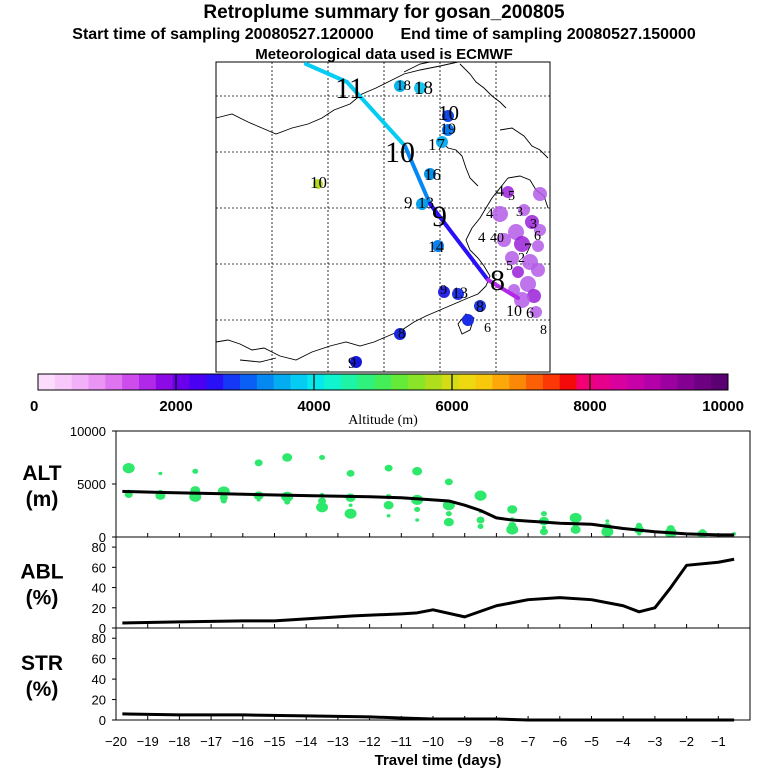 The image size is (768, 768). Describe the element at coordinates (428, 513) in the screenshot. I see `altitude-median-line` at that location.